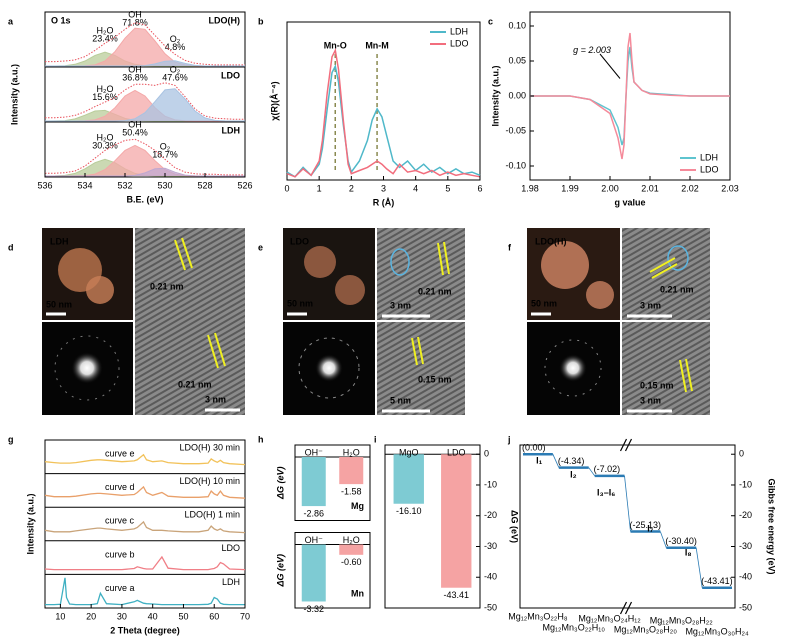 This screenshot has height=640, width=788. I want to click on x-axis-label: B.E. (eV), so click(144, 199).